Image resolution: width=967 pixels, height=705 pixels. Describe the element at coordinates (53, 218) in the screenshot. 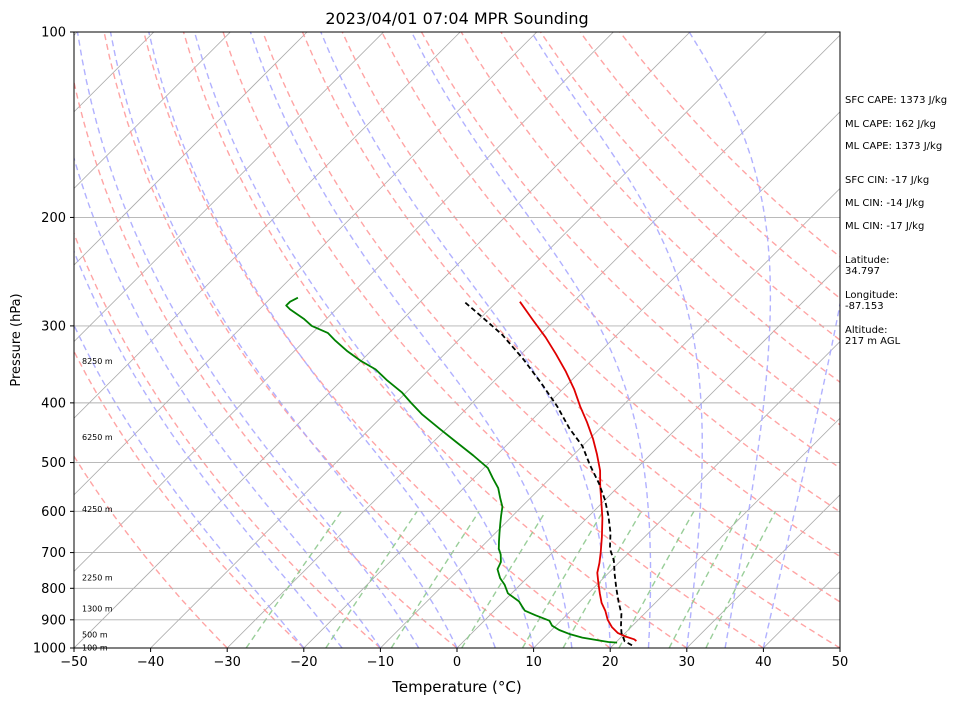

I see `y-tick-label: 200` at that location.